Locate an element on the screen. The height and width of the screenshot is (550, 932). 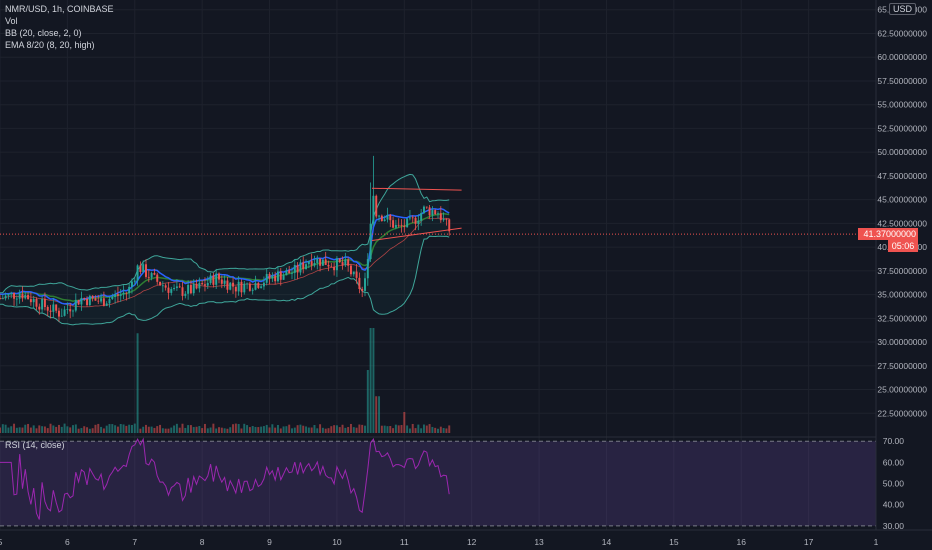
rsi-tick-label: 60.00 is located at coordinates (894, 462).